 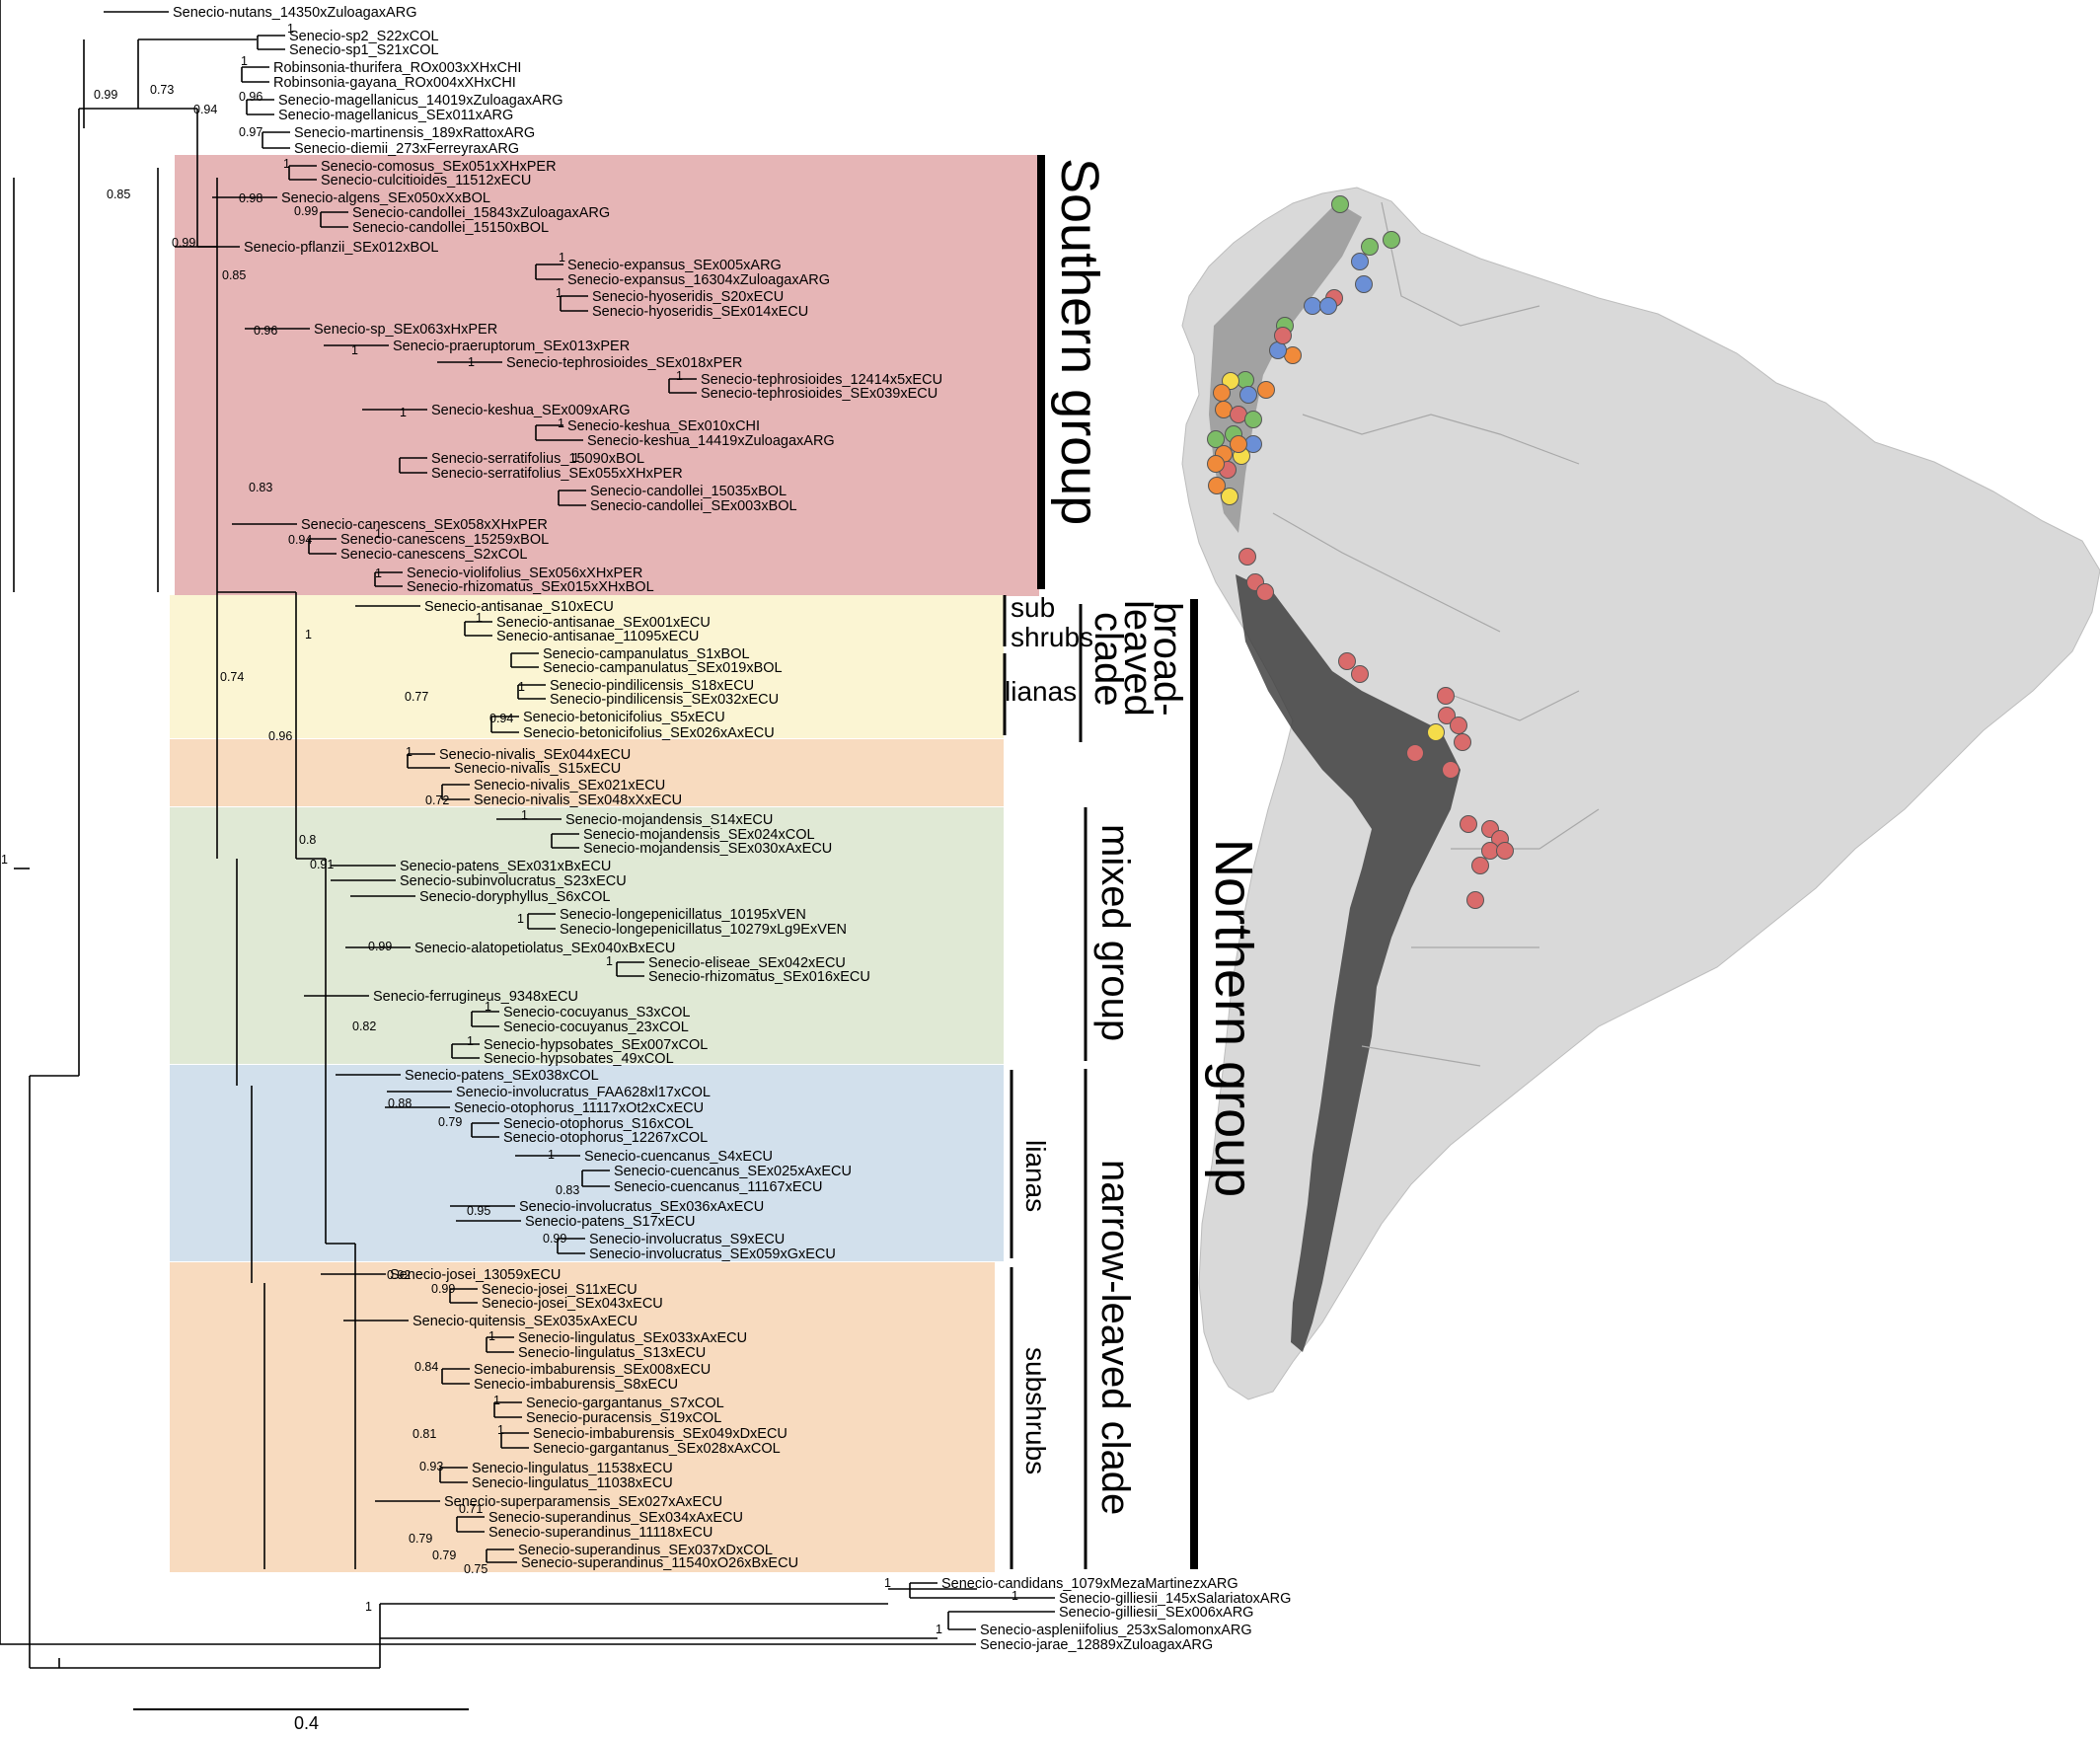 I want to click on lianas-clade-box, so click(x=587, y=1163).